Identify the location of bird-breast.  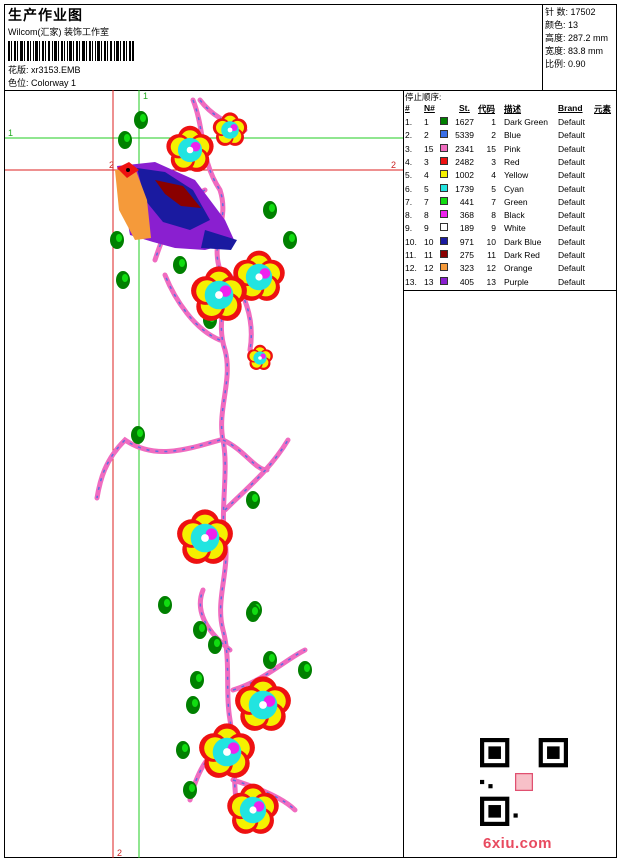
(133, 204).